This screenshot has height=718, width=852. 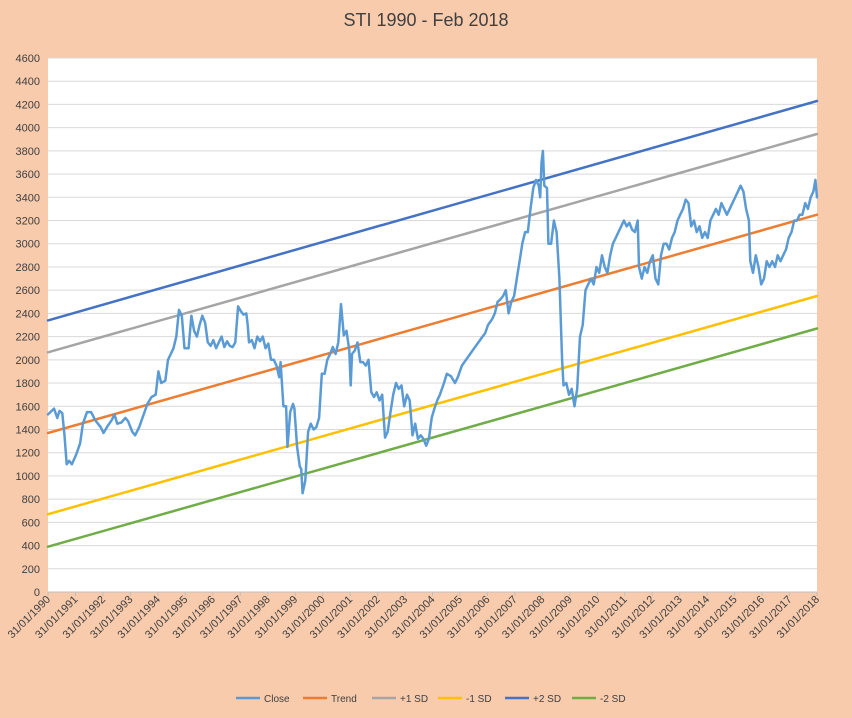 What do you see at coordinates (28, 129) in the screenshot?
I see `y-tick-label: 4000` at bounding box center [28, 129].